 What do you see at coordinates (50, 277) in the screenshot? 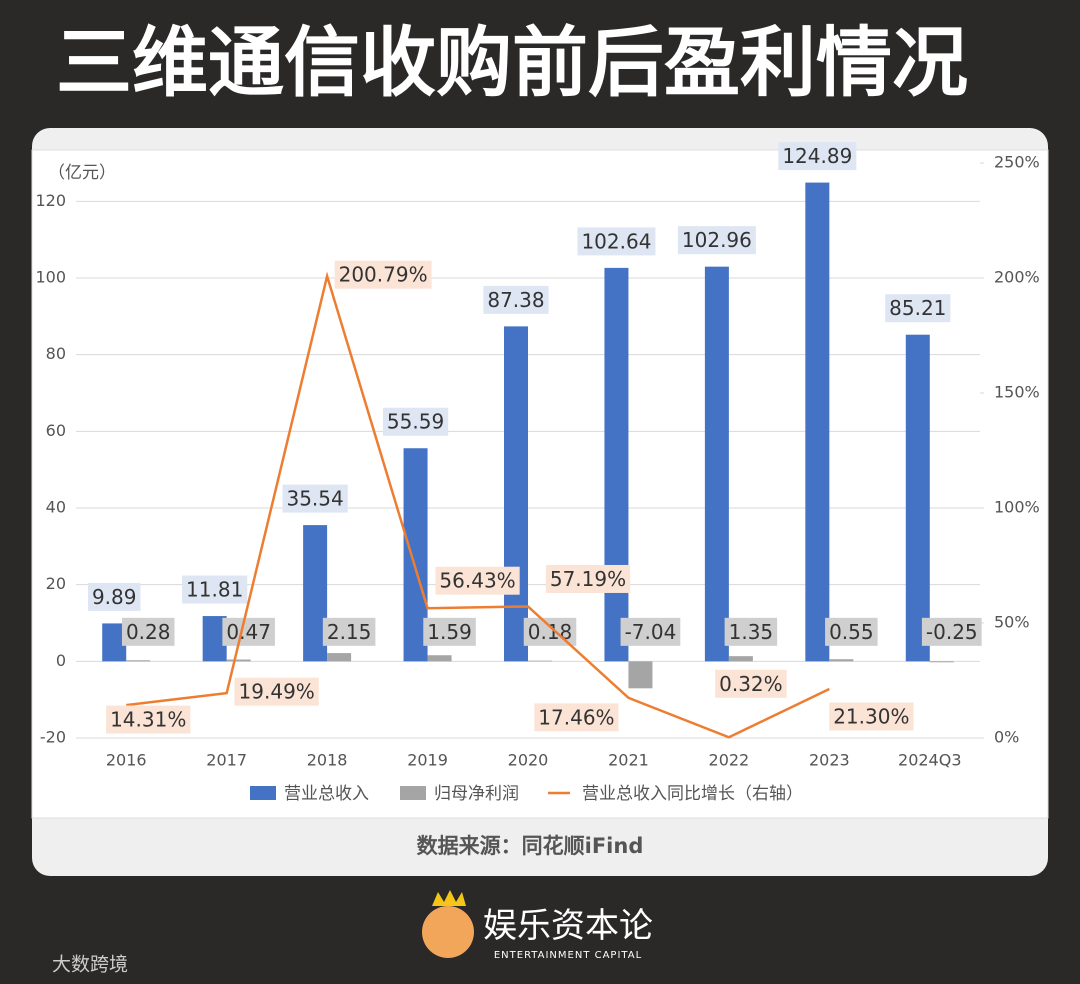
I see `y-tick-label: 100` at bounding box center [50, 277].